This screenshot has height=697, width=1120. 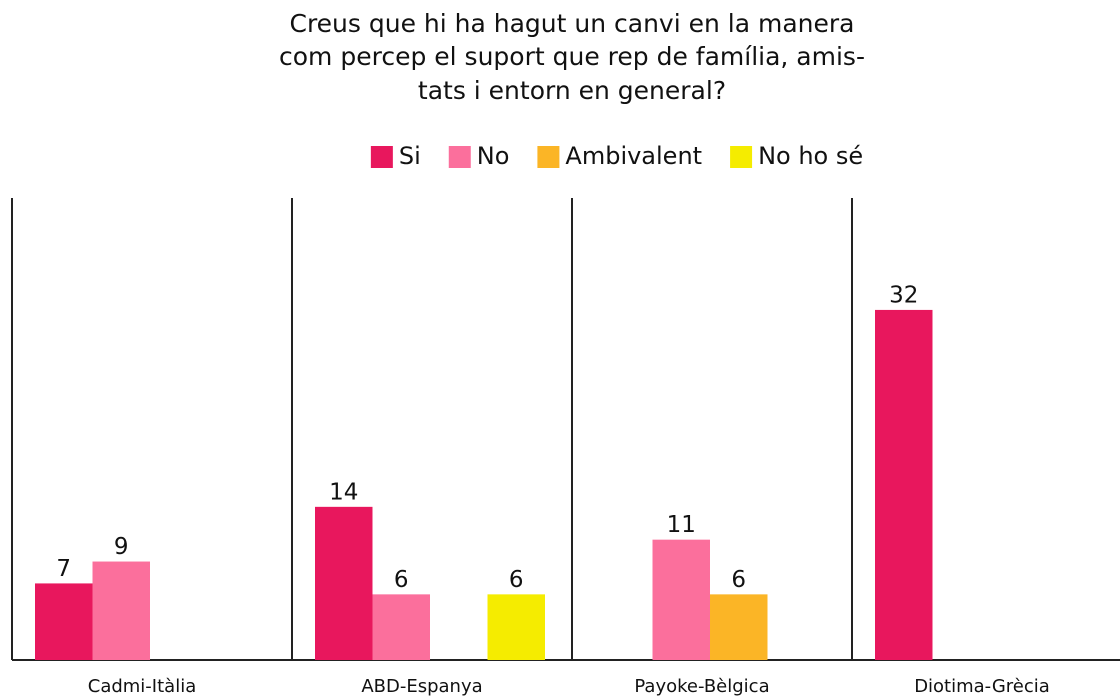 What do you see at coordinates (810, 156) in the screenshot?
I see `legend-label: No ho sé` at bounding box center [810, 156].